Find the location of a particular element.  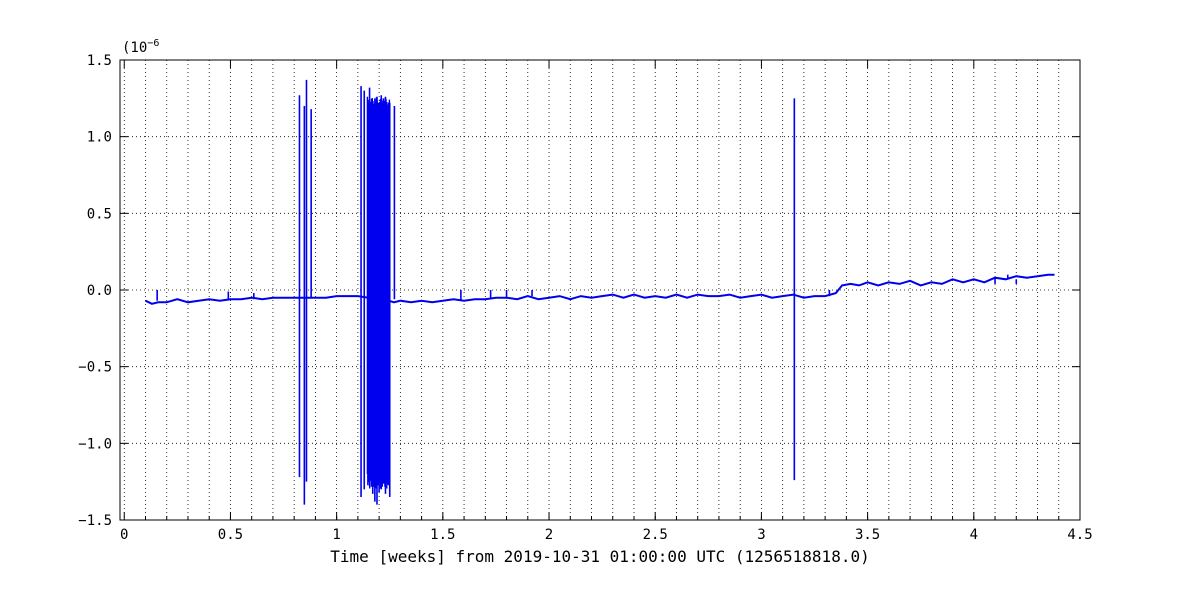

x-tick-label: 1 is located at coordinates (336, 535).